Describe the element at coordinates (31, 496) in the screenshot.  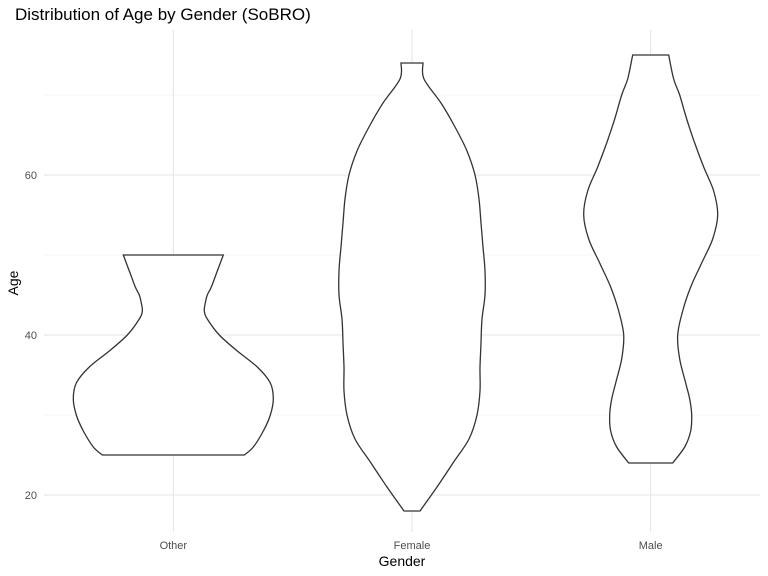
I see `y-tick-label: 20` at that location.